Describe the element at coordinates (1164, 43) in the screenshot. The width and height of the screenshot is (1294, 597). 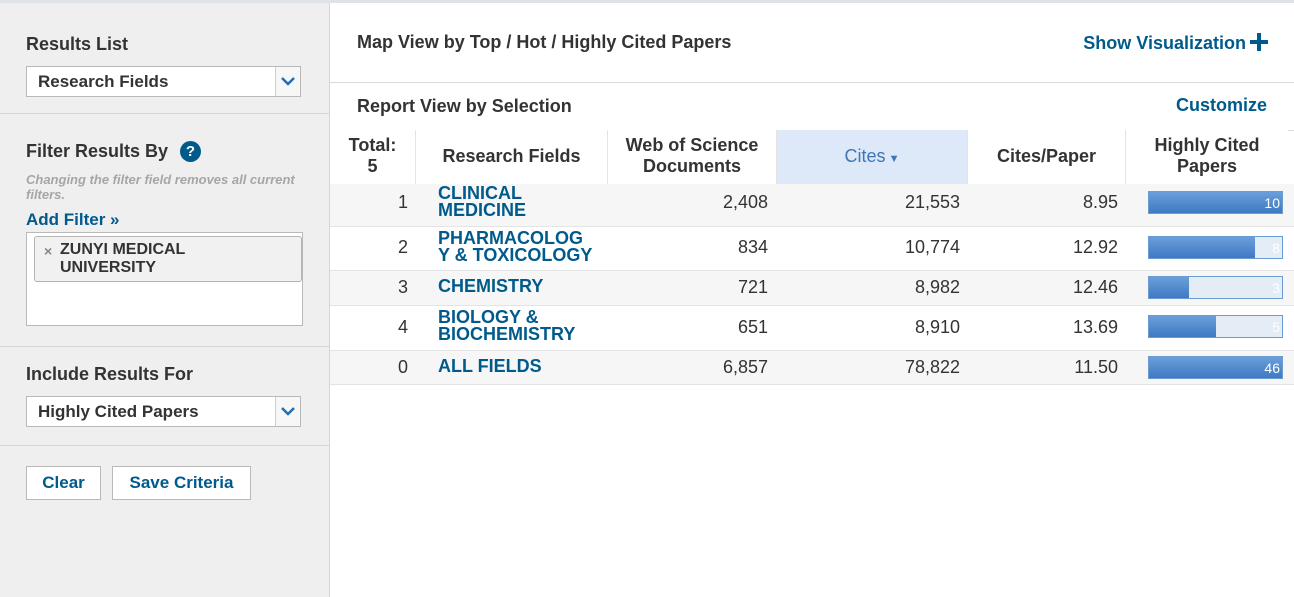
I see `show-visualization-label: Show Visualization` at that location.